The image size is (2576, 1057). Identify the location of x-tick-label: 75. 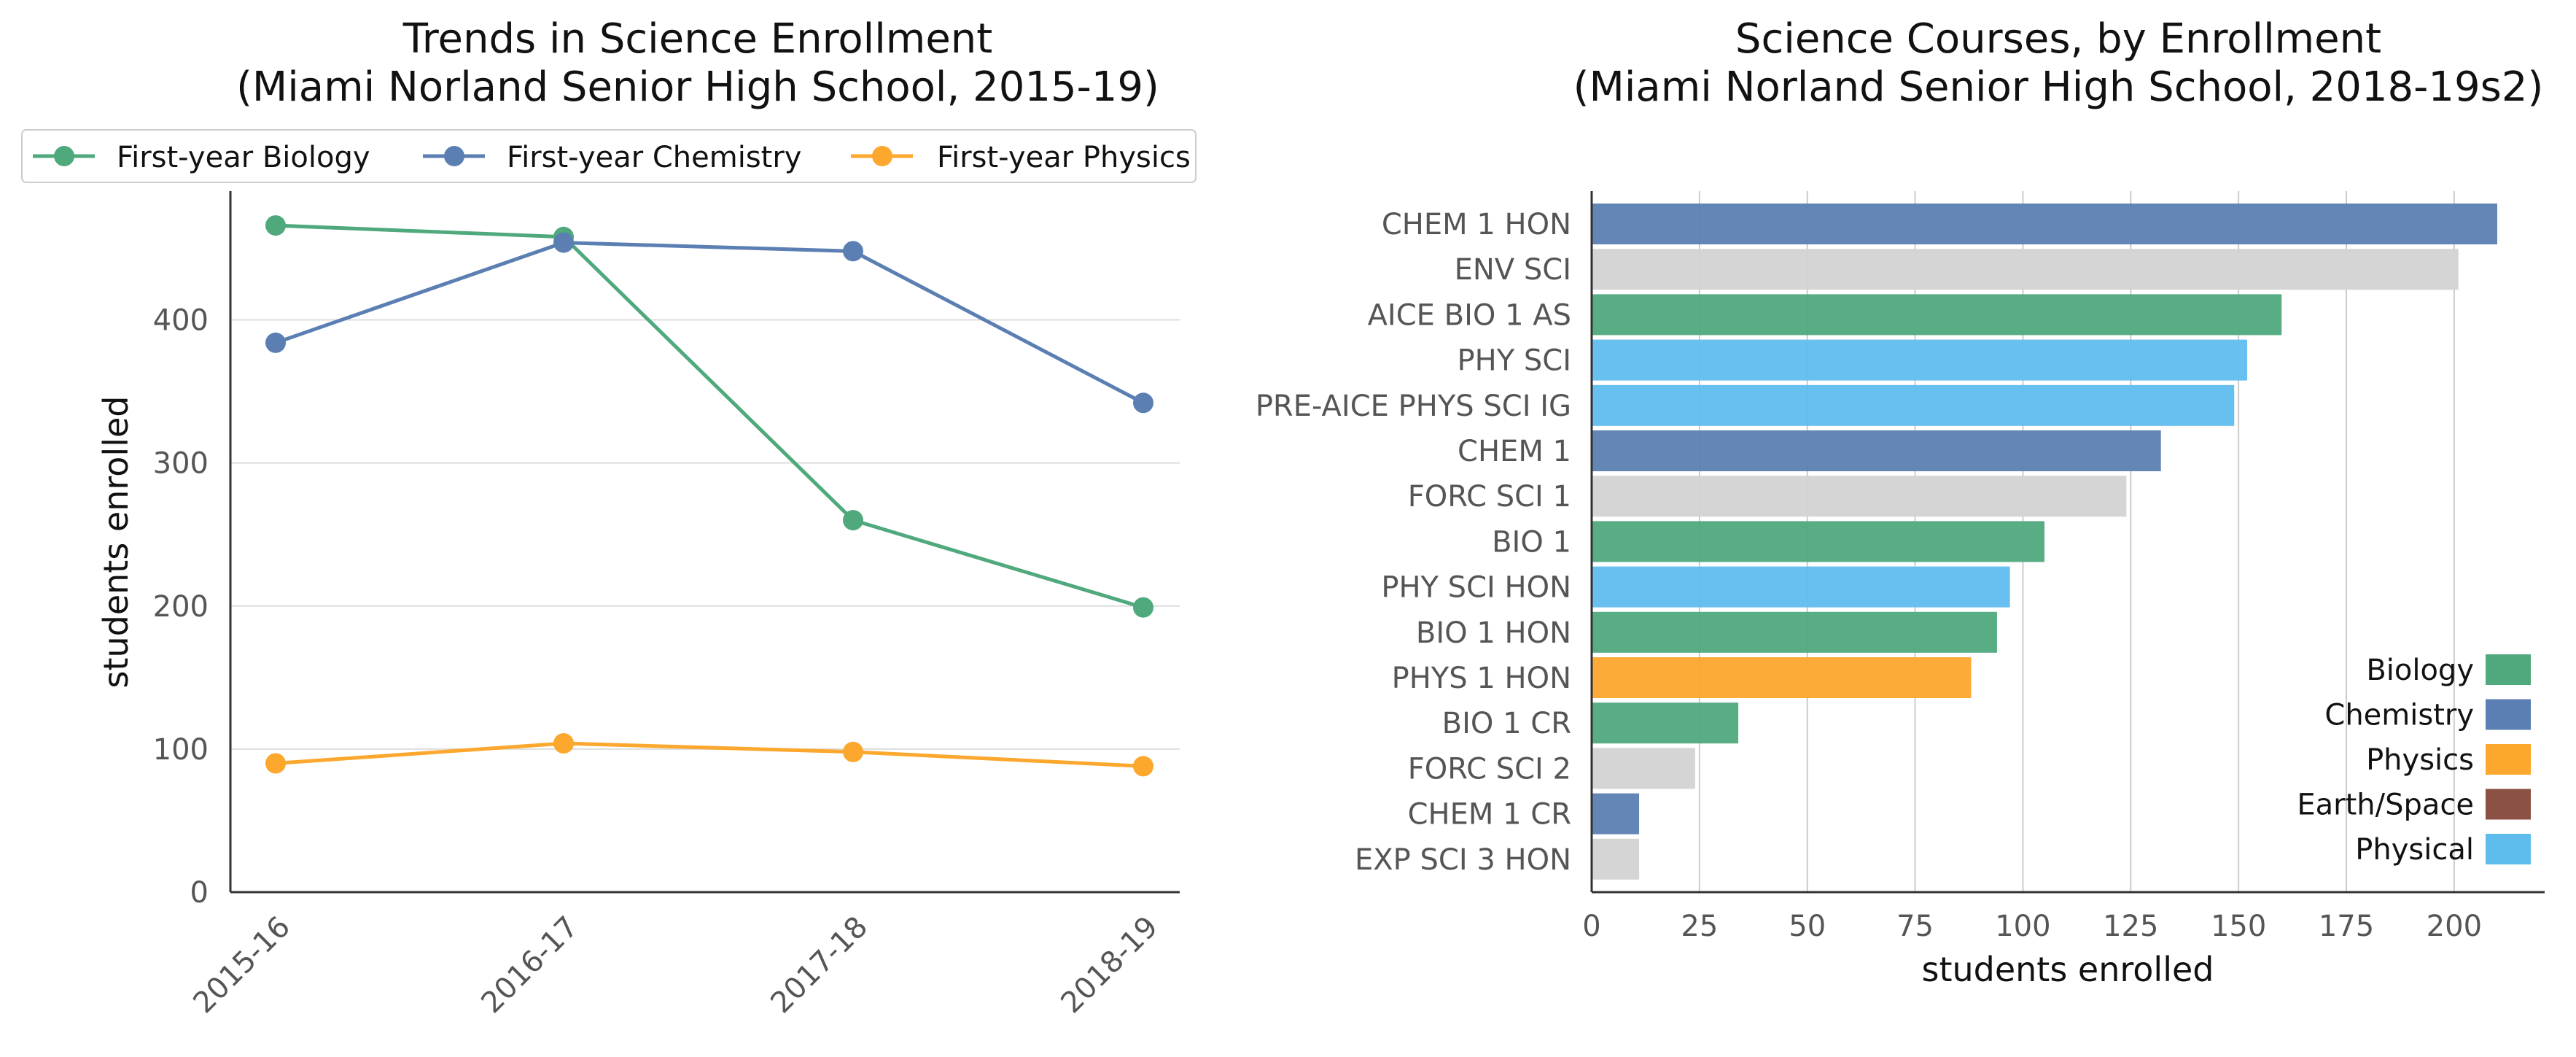
(1915, 926).